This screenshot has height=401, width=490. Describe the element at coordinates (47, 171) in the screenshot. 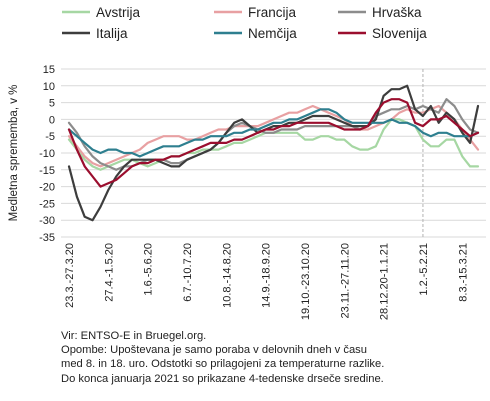

I see `y-tick-label: -15` at that location.